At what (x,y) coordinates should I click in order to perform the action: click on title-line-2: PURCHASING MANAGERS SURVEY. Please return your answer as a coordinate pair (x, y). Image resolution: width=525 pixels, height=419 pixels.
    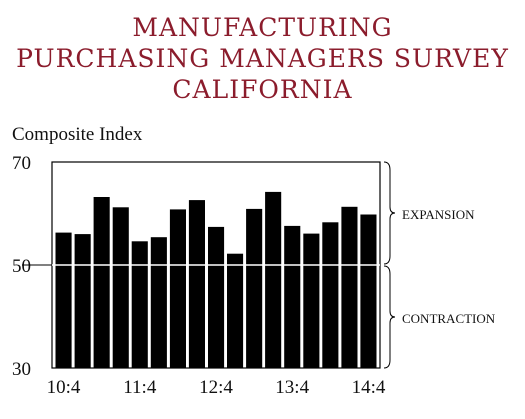
    Looking at the image, I should click on (262, 58).